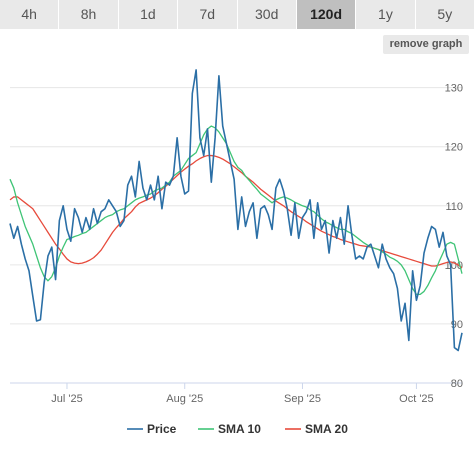 The image size is (474, 455). I want to click on legend-item-price: Price, so click(152, 429).